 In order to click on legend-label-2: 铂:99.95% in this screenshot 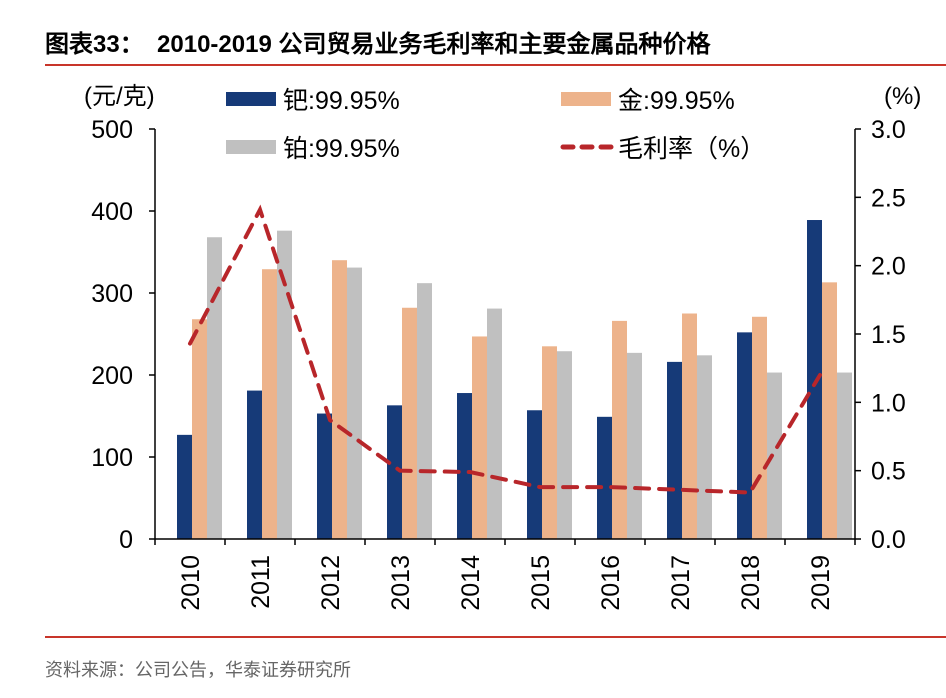, I will do `click(341, 149)`.